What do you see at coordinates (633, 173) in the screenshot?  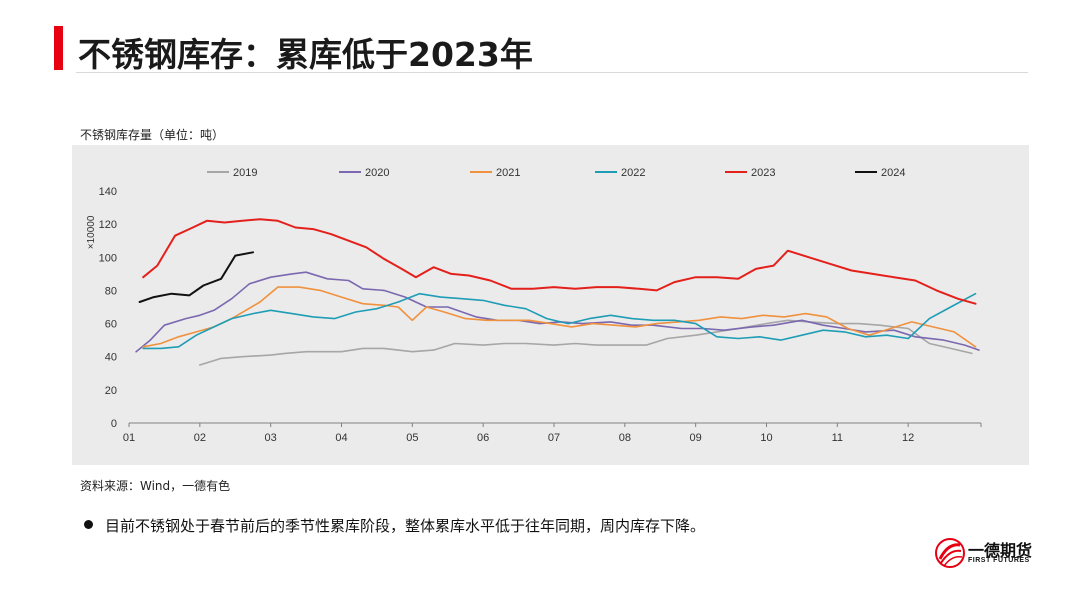 I see `legend-label-2022: 2022` at bounding box center [633, 173].